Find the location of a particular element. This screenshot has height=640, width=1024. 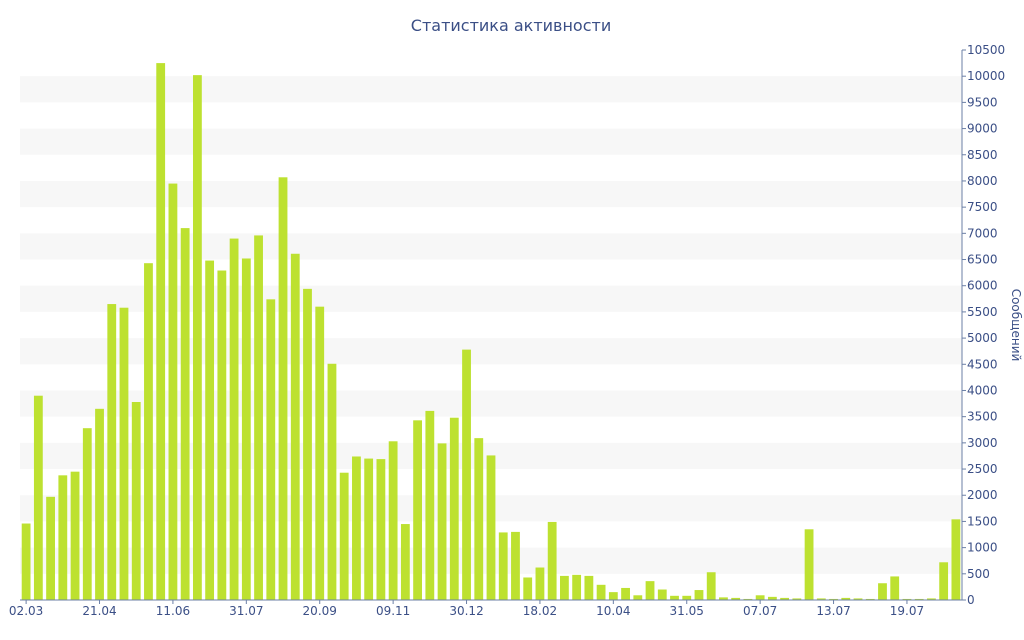

x-tick-label: 31.05 is located at coordinates (687, 611).